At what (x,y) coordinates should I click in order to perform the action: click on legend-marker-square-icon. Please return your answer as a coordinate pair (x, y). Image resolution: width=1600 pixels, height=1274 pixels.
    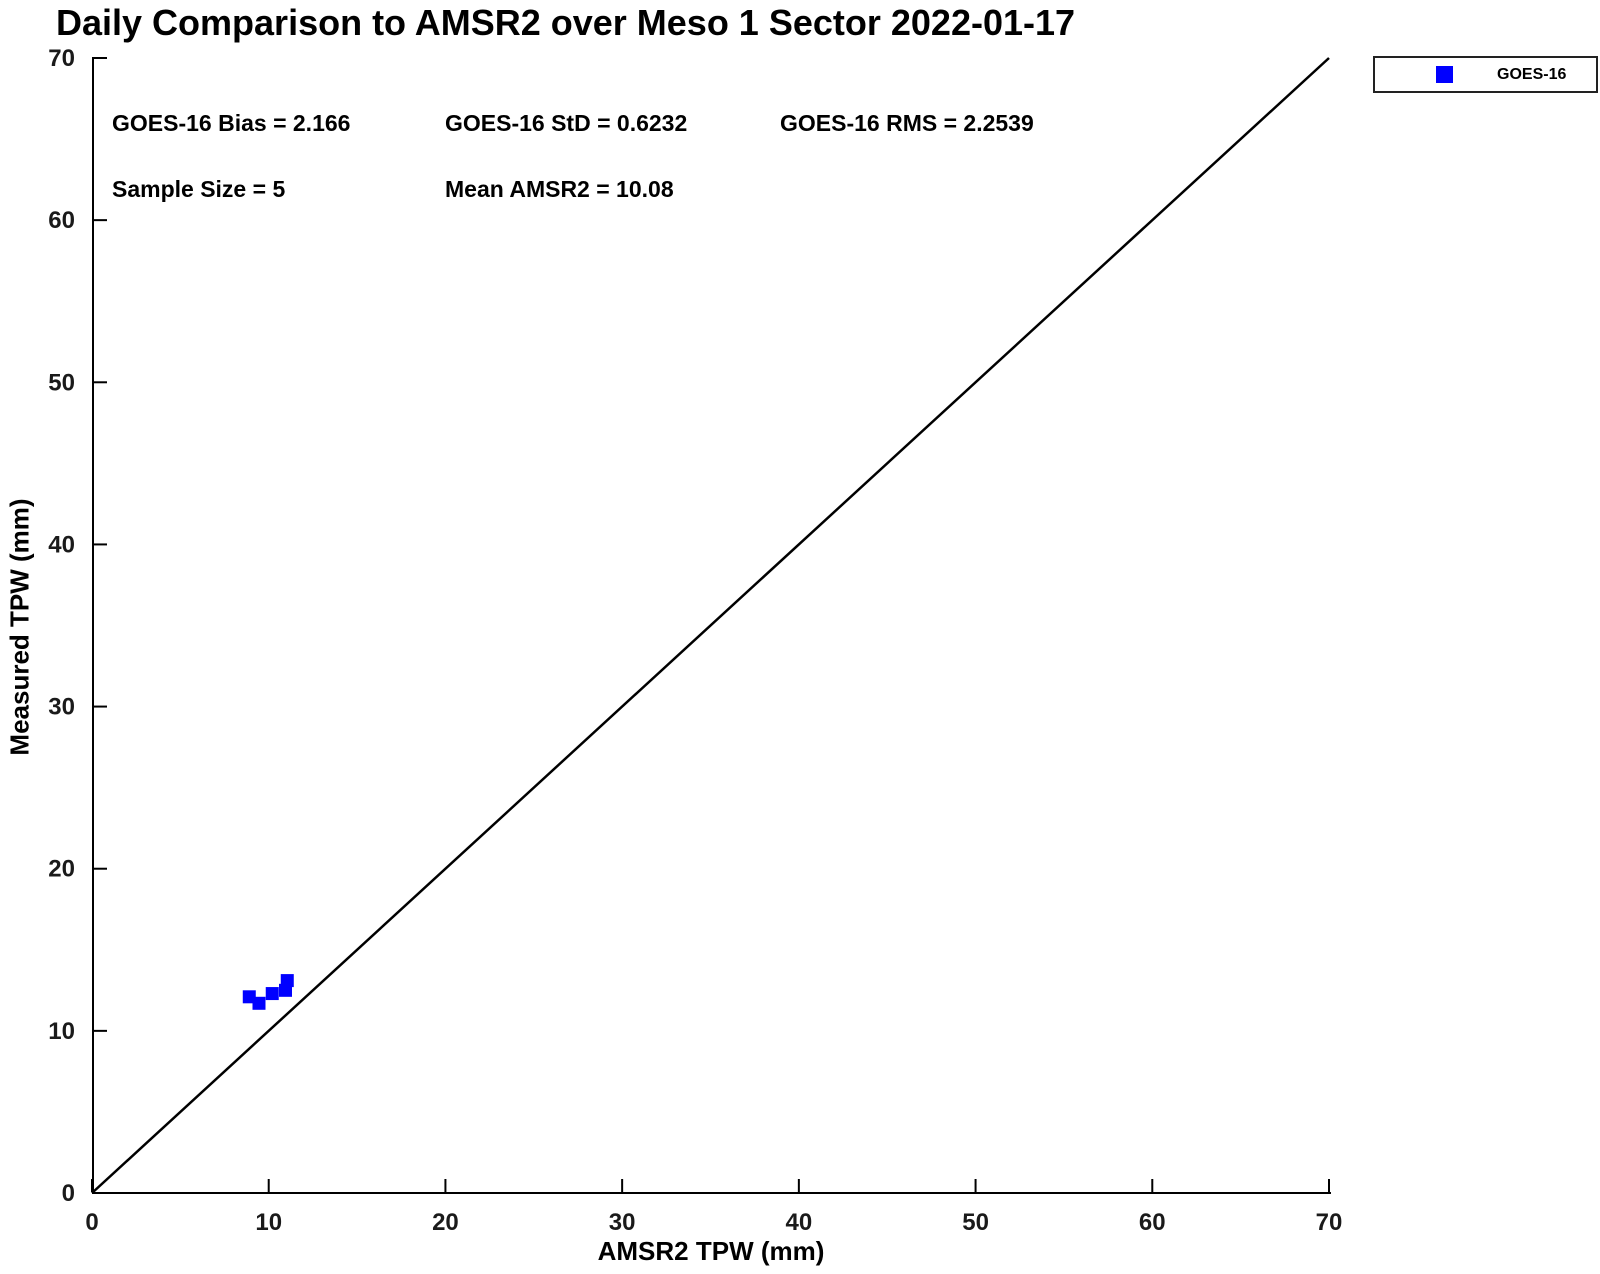
    Looking at the image, I should click on (1444, 74).